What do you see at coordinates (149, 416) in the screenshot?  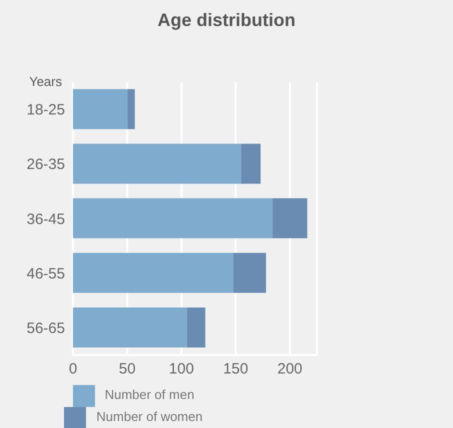 I see `legend-label: Number of women` at bounding box center [149, 416].